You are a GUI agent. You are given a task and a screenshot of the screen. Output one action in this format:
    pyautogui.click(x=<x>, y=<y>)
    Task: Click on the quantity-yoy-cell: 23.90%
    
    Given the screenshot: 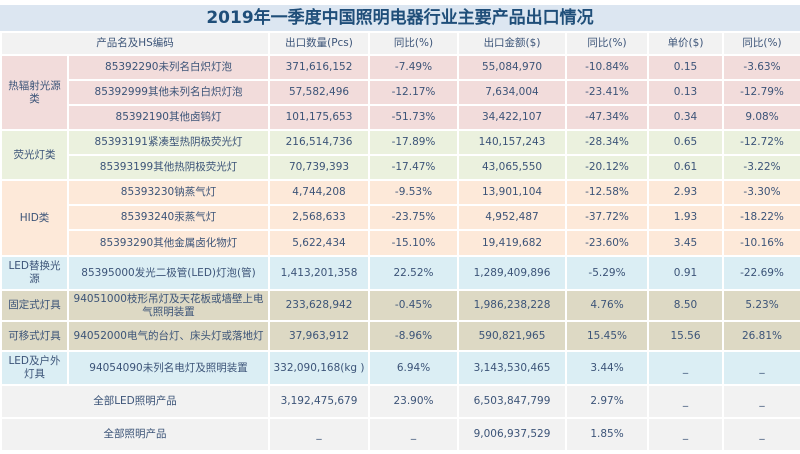 What is the action you would take?
    pyautogui.click(x=413, y=401)
    